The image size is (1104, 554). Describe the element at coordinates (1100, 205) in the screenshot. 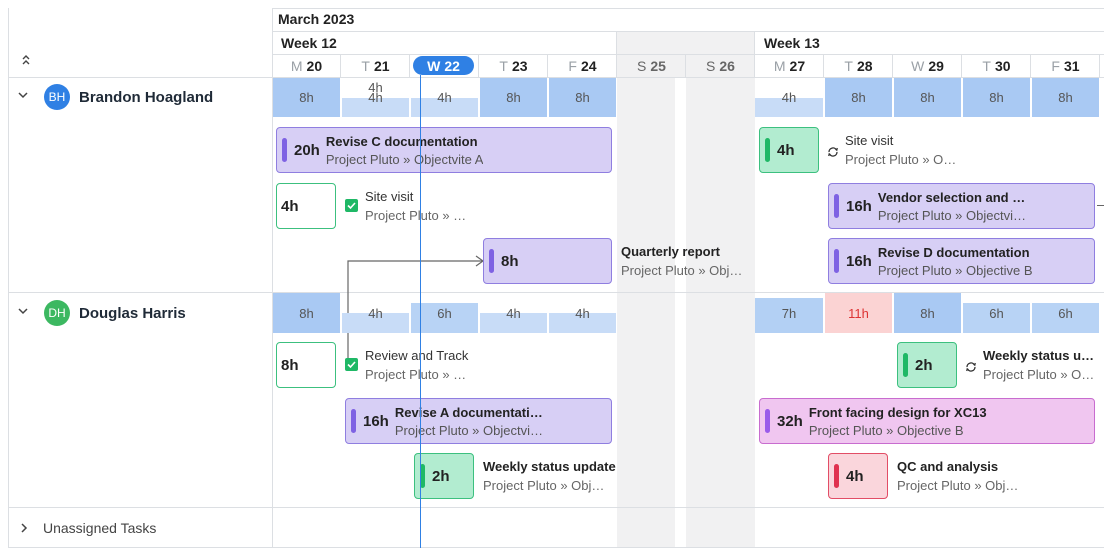

I see `dependency-stub` at that location.